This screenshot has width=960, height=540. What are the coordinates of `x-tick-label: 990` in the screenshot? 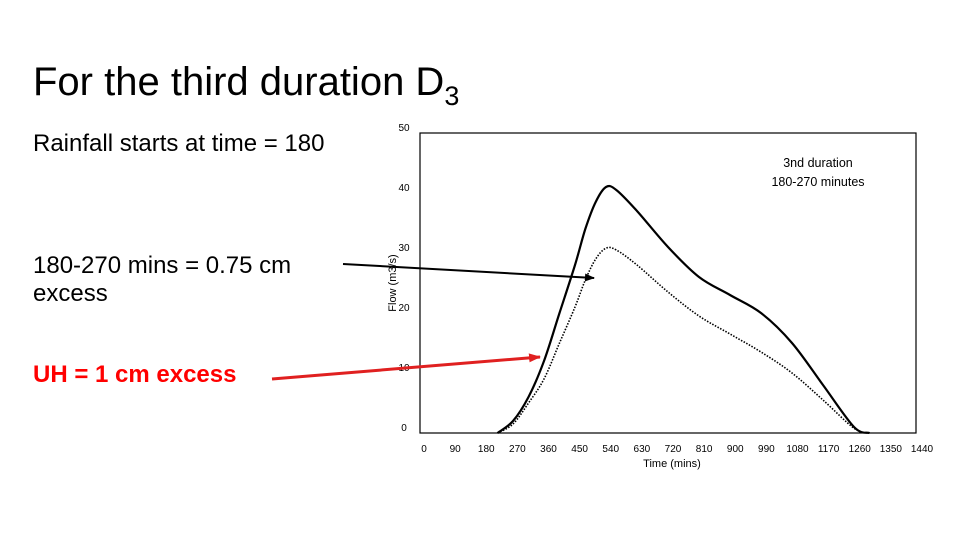 It's located at (766, 449).